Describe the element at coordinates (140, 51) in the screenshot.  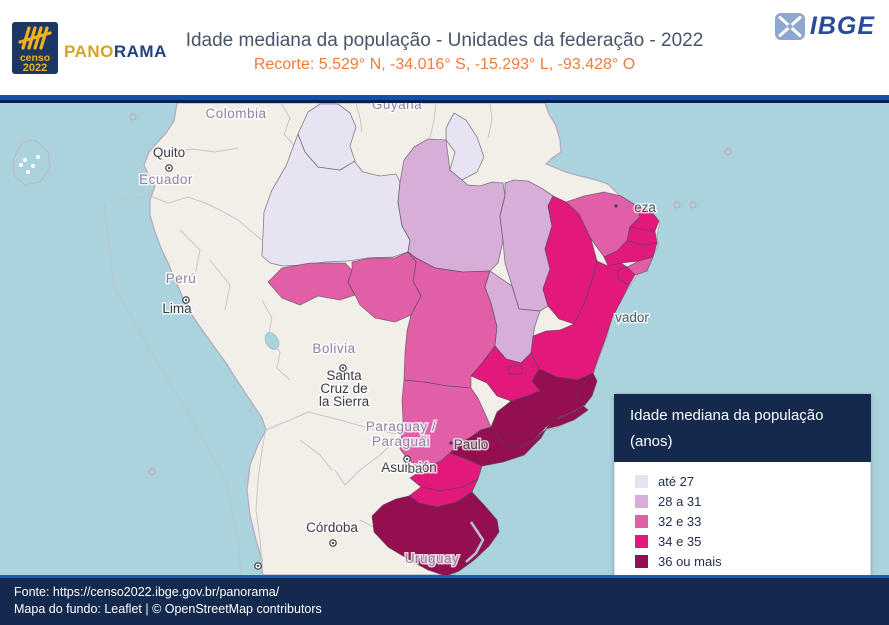
I see `panorama-navy-text: RAMA` at that location.